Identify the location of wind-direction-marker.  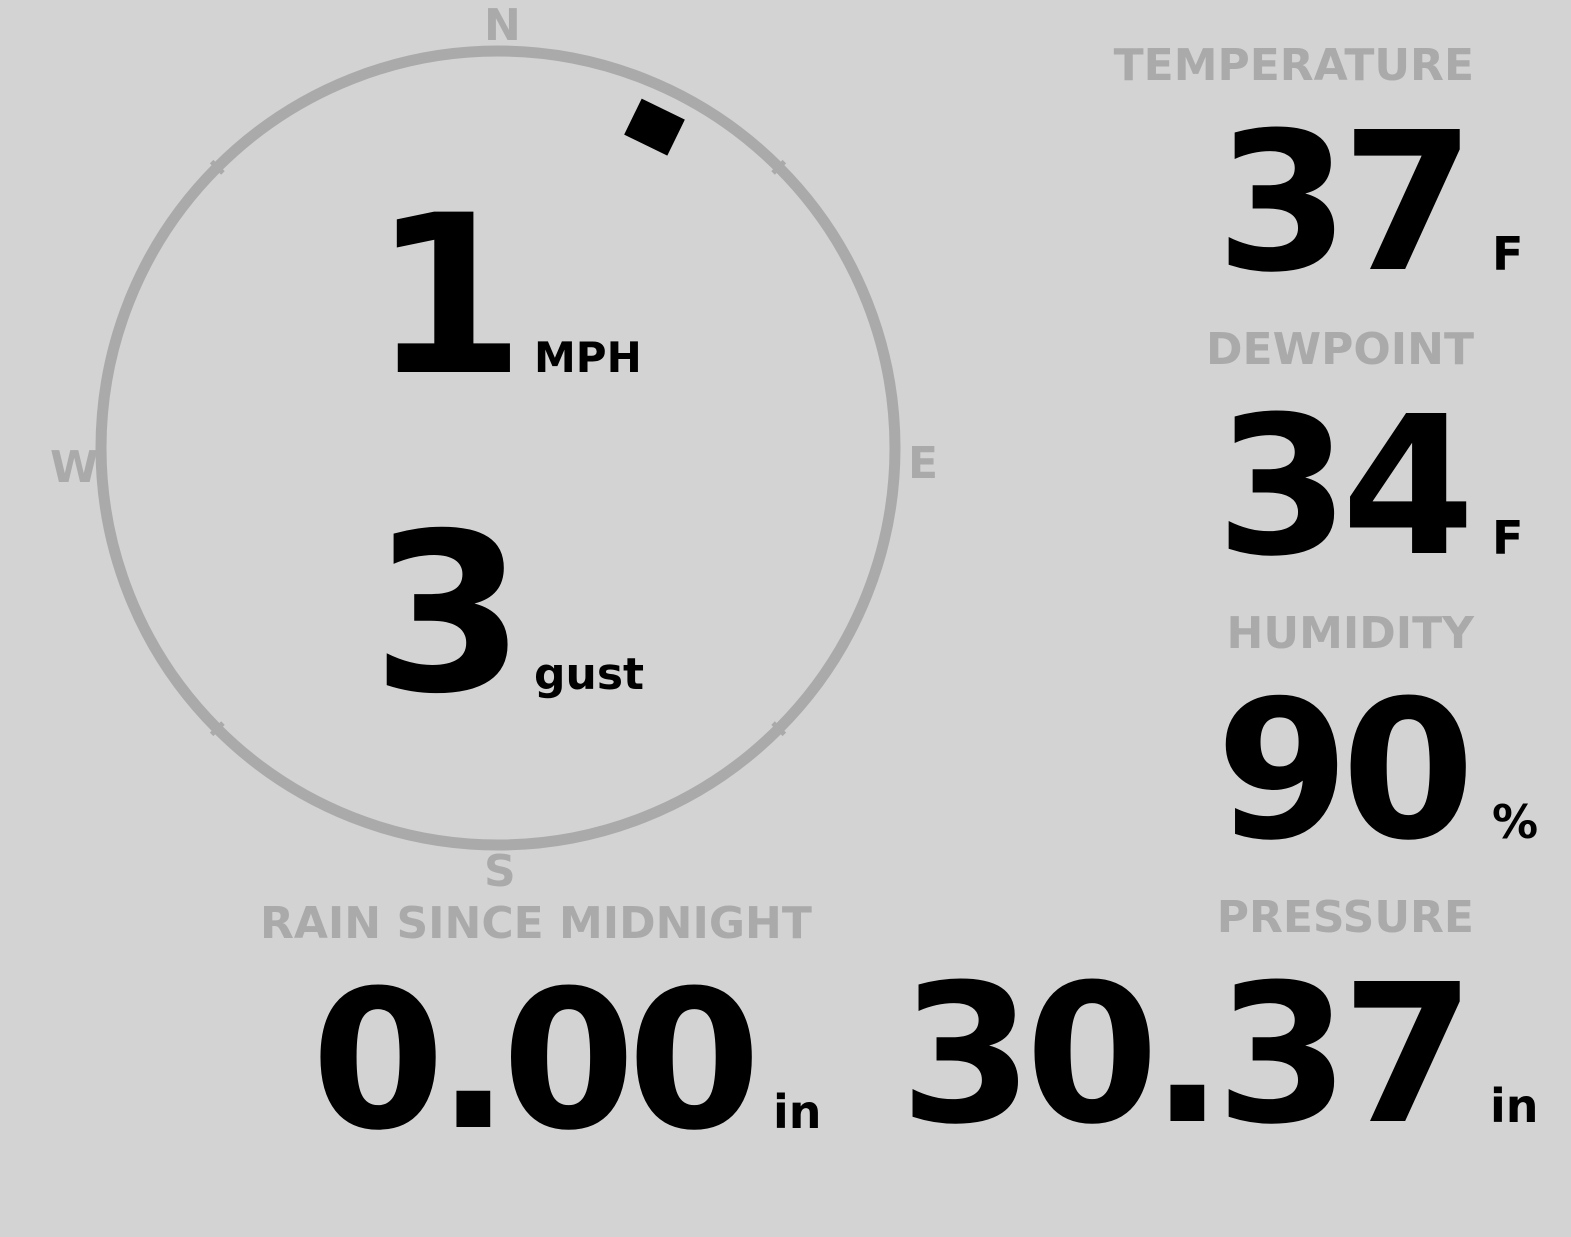
(654, 127).